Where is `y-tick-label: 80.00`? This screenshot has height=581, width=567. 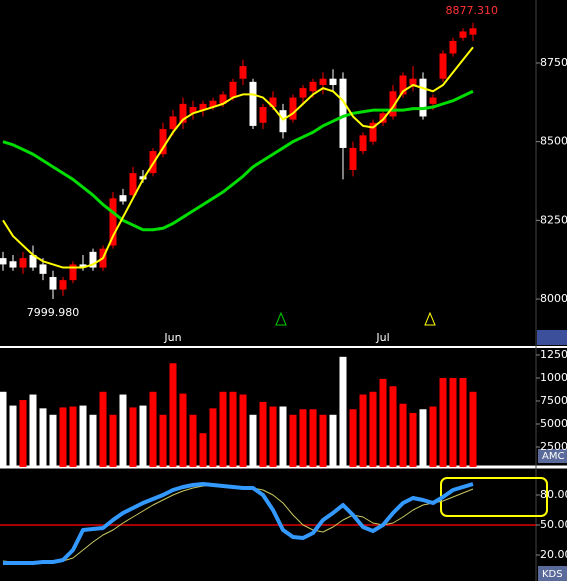 y-tick-label: 80.00 is located at coordinates (553, 494).